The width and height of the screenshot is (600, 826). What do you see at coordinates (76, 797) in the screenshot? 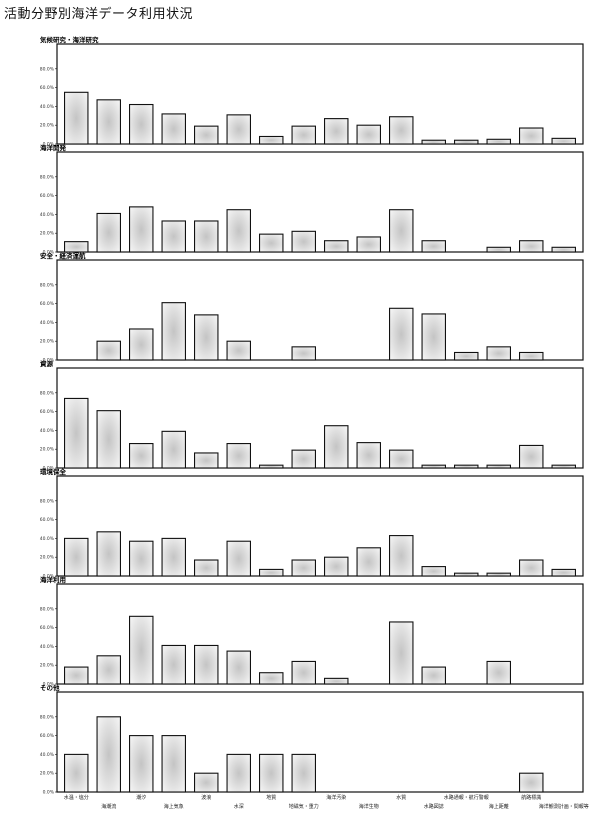
I see `x-tick-label: 水温・塩分` at bounding box center [76, 797].